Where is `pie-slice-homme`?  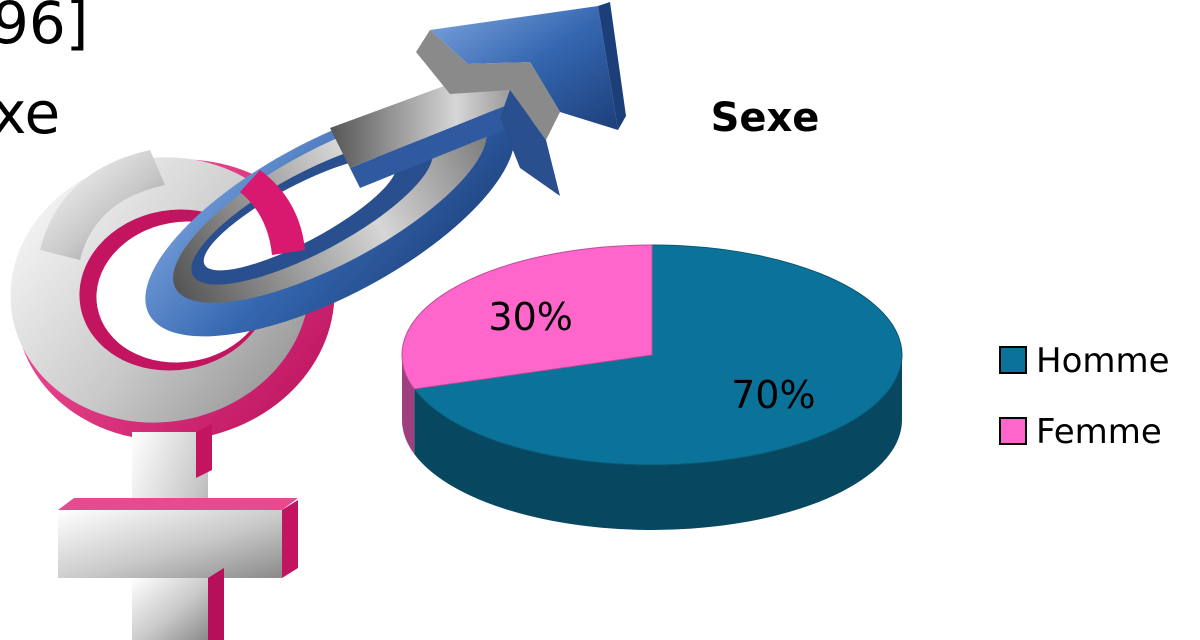 pie-slice-homme is located at coordinates (658, 355).